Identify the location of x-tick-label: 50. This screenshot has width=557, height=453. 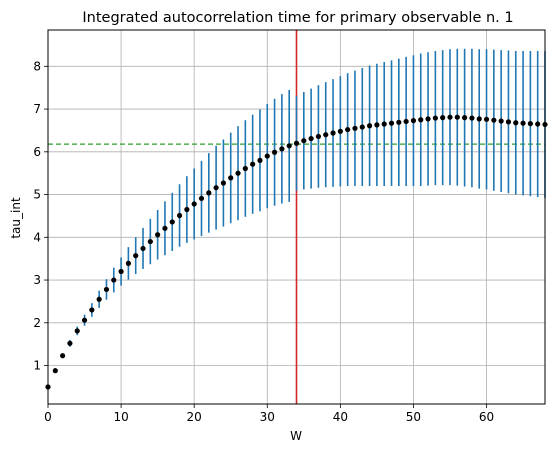
(413, 417).